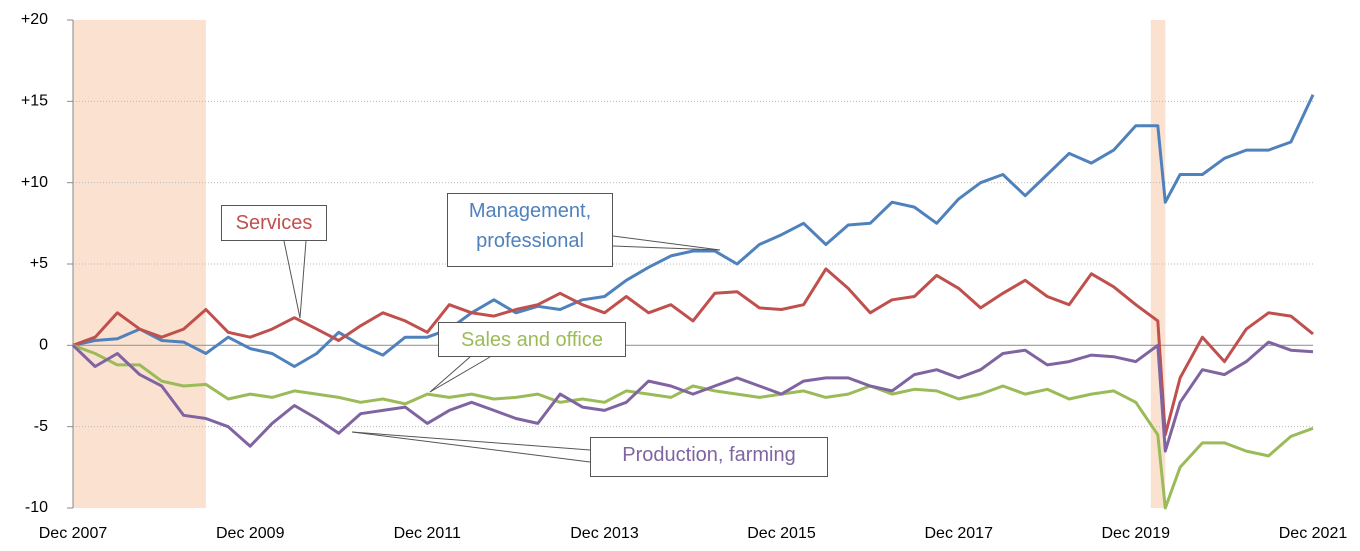 Image resolution: width=1360 pixels, height=551 pixels. I want to click on x-tick-label: Dec 2015, so click(781, 533).